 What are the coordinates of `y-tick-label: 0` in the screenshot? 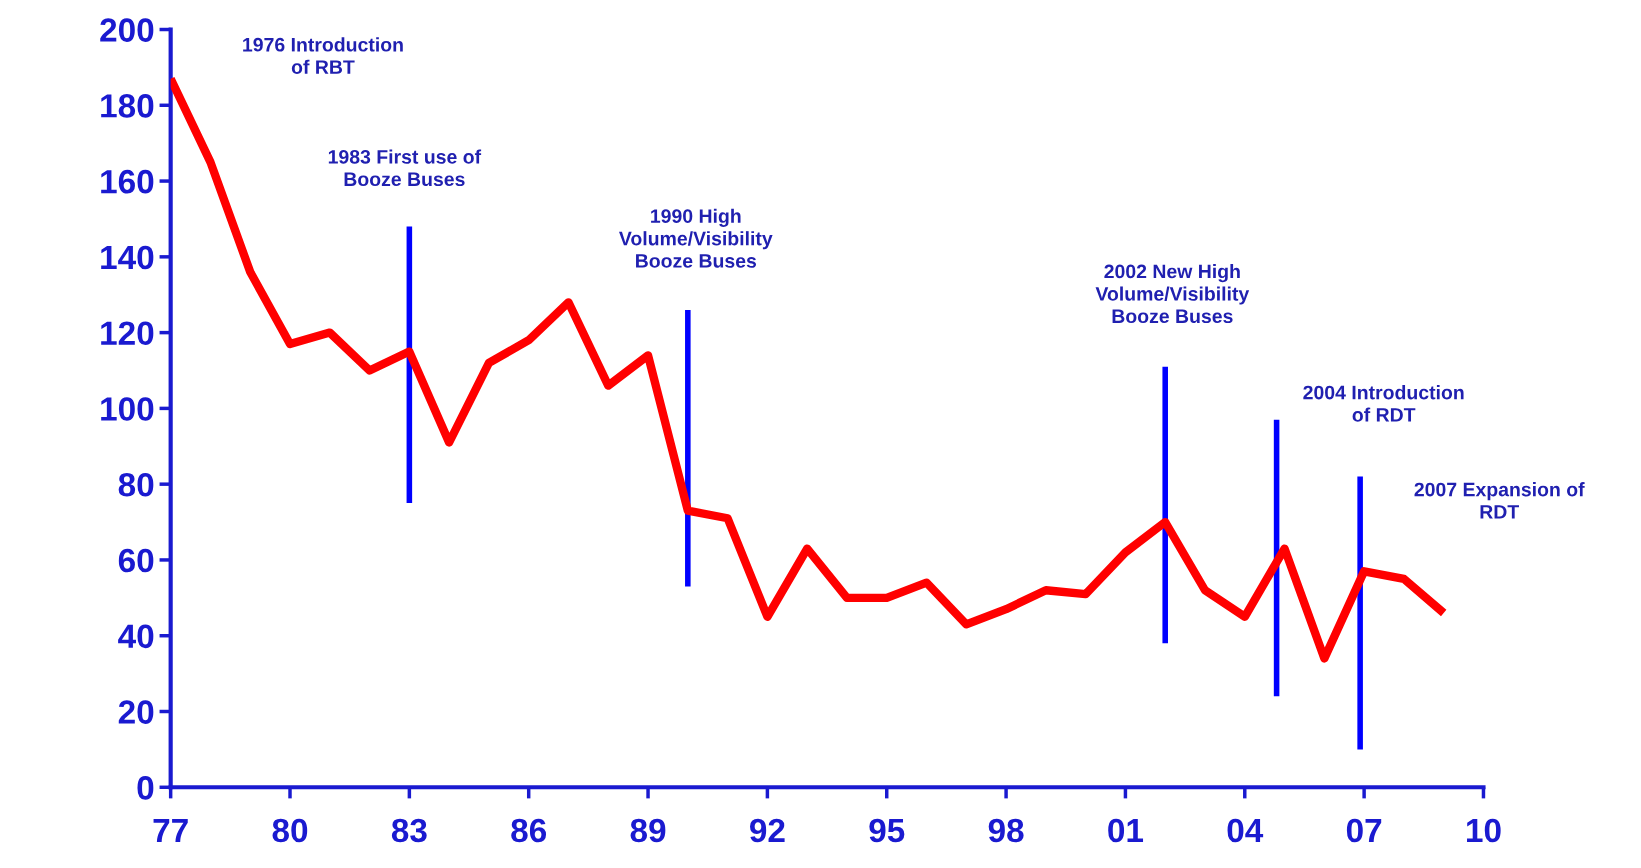 It's located at (145, 788).